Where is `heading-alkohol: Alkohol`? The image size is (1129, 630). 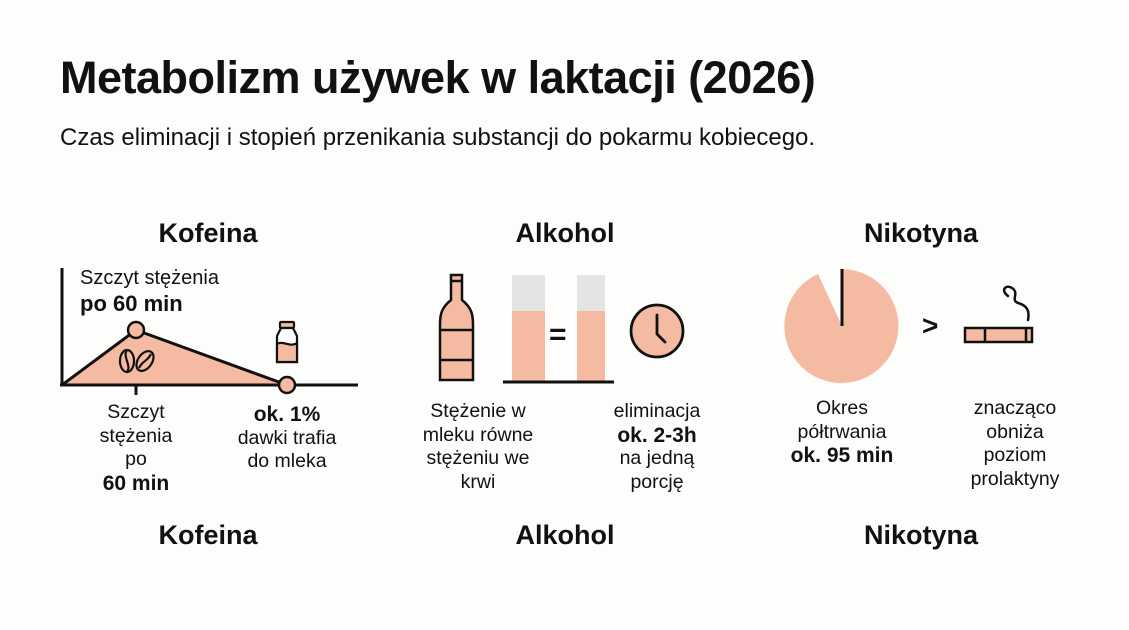
heading-alkohol: Alkohol is located at coordinates (565, 233).